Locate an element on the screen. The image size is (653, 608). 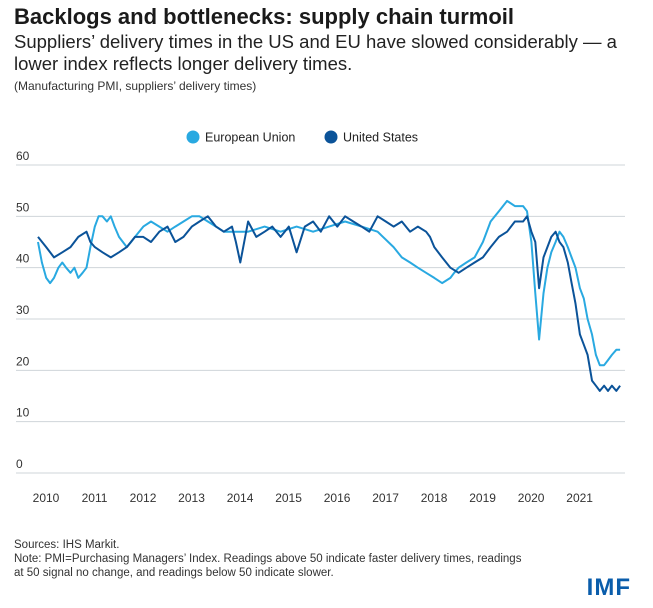
y-tick-label: 60 is located at coordinates (23, 156).